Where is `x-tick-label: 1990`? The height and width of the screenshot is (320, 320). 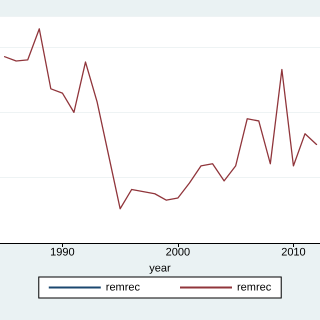
x-tick-label: 1990 is located at coordinates (62, 252).